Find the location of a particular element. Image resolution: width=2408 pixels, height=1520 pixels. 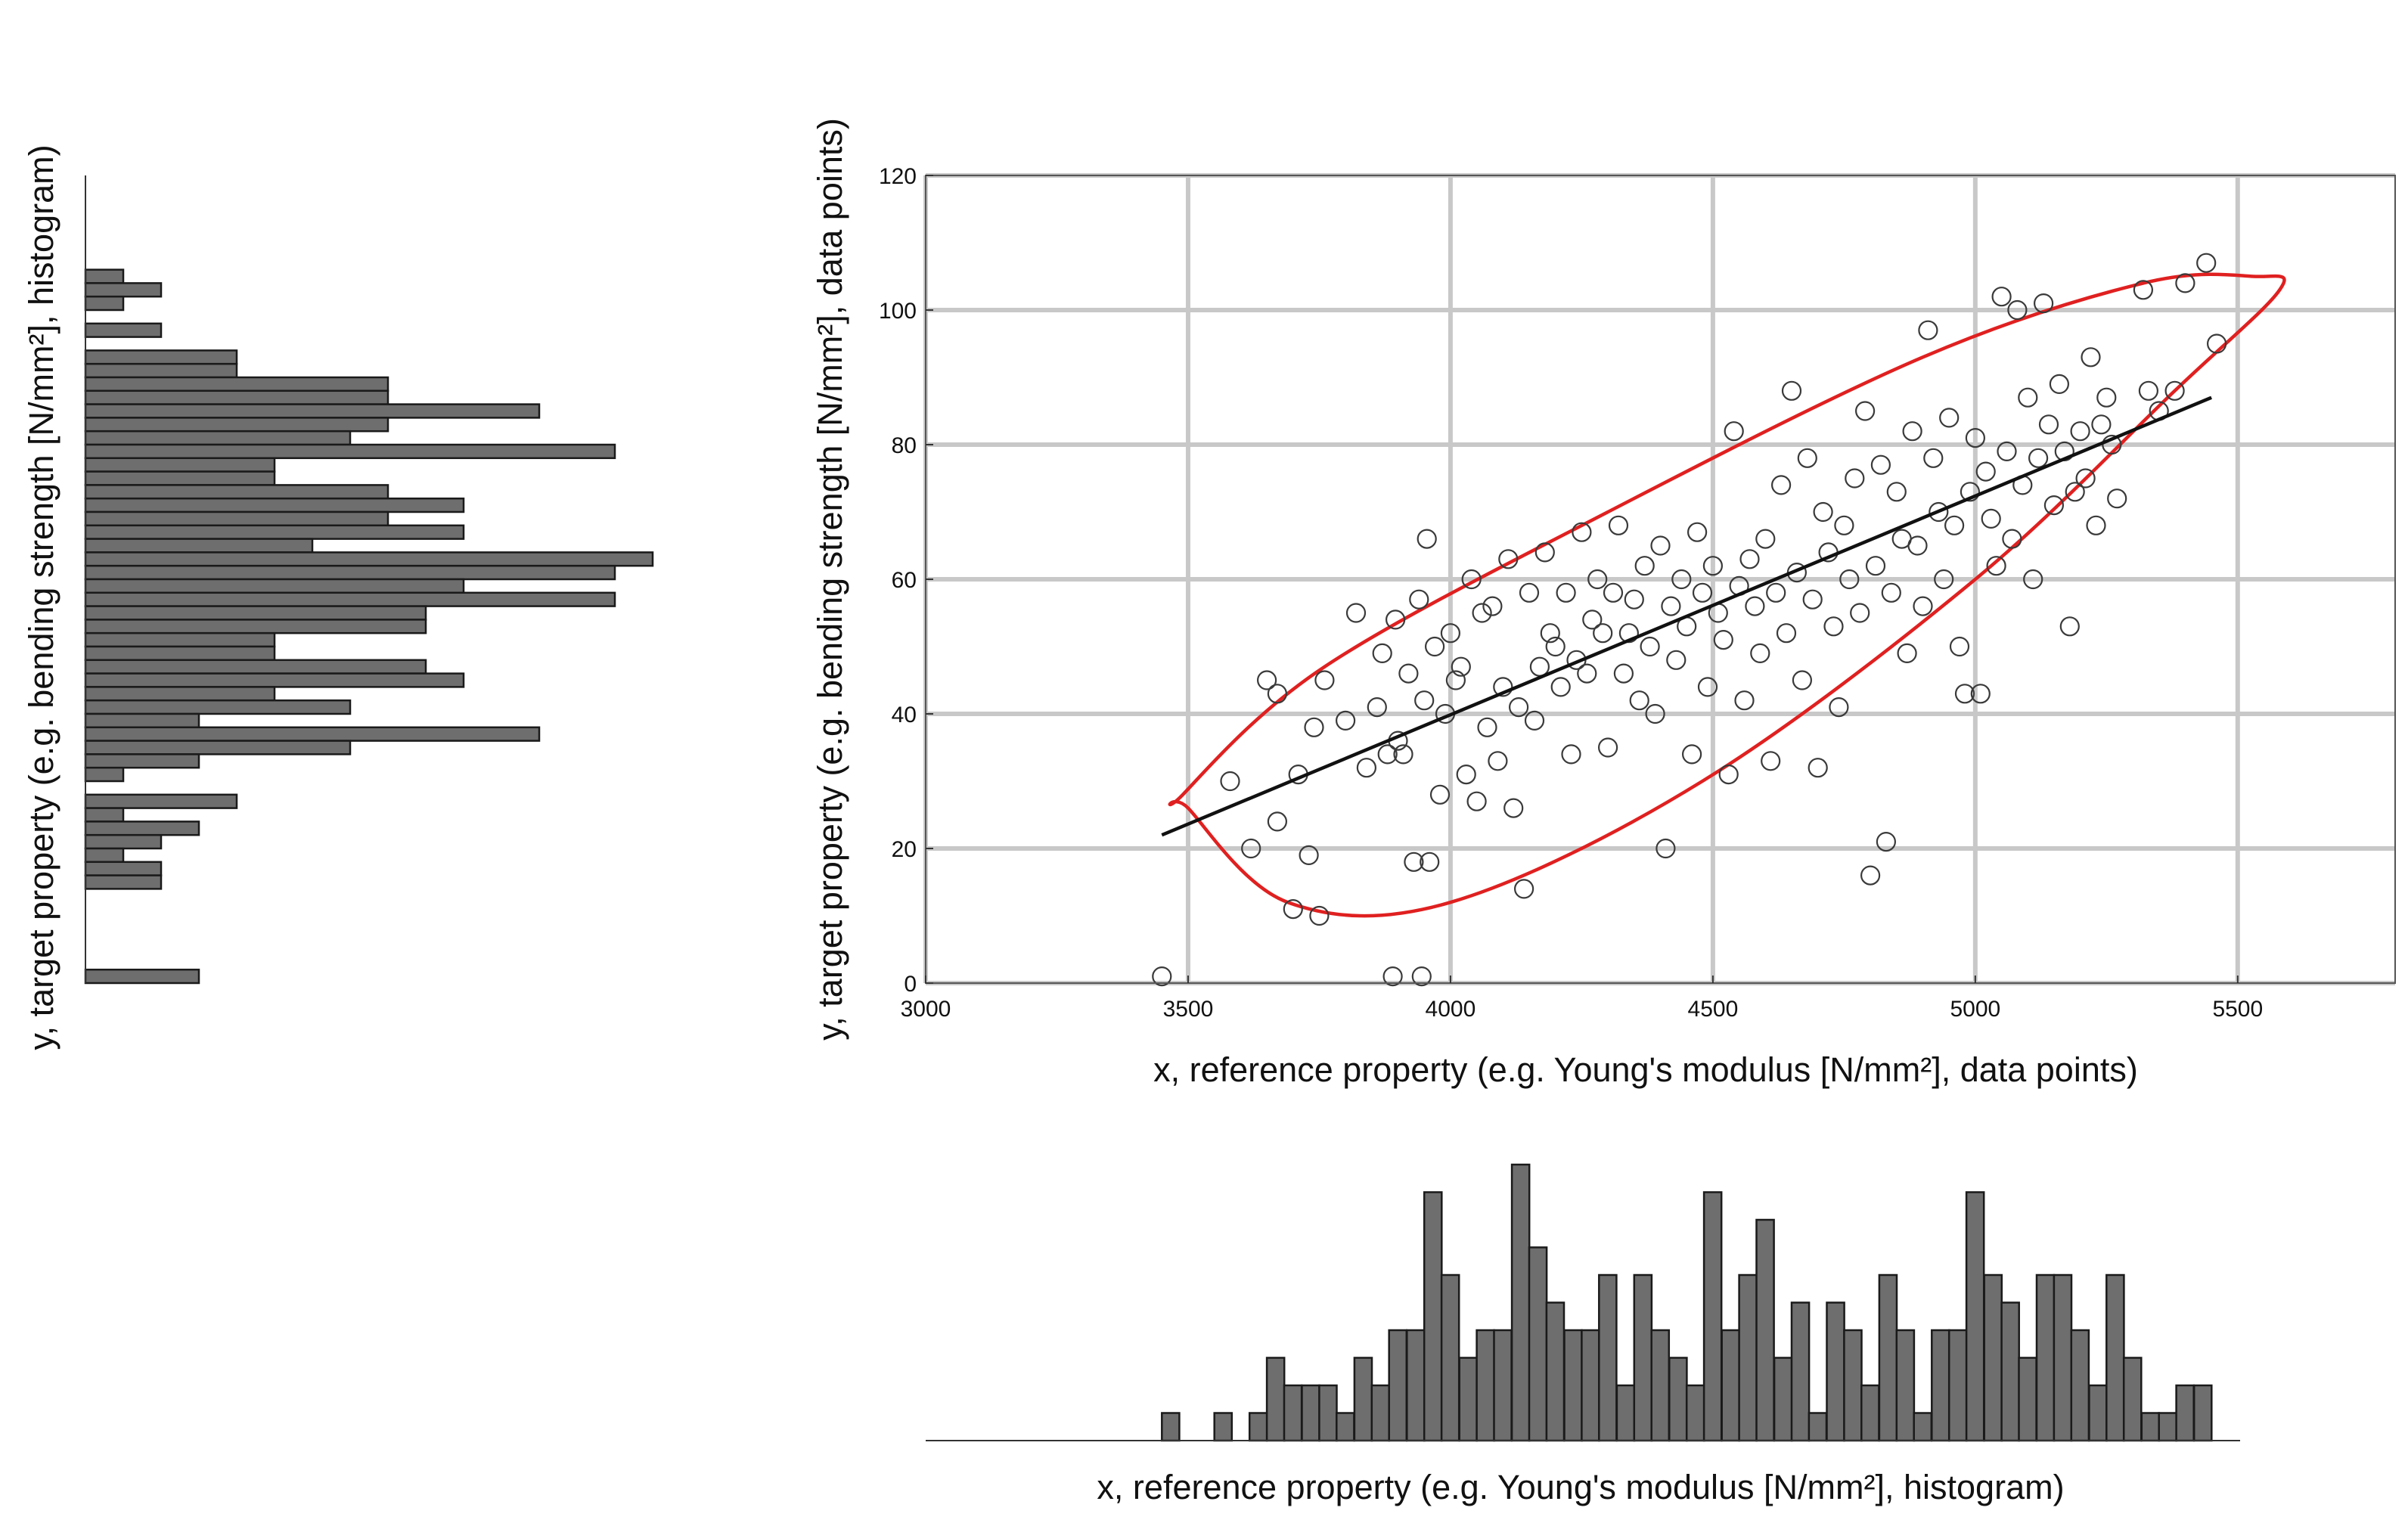

y-tick-label: 60 is located at coordinates (904, 581).